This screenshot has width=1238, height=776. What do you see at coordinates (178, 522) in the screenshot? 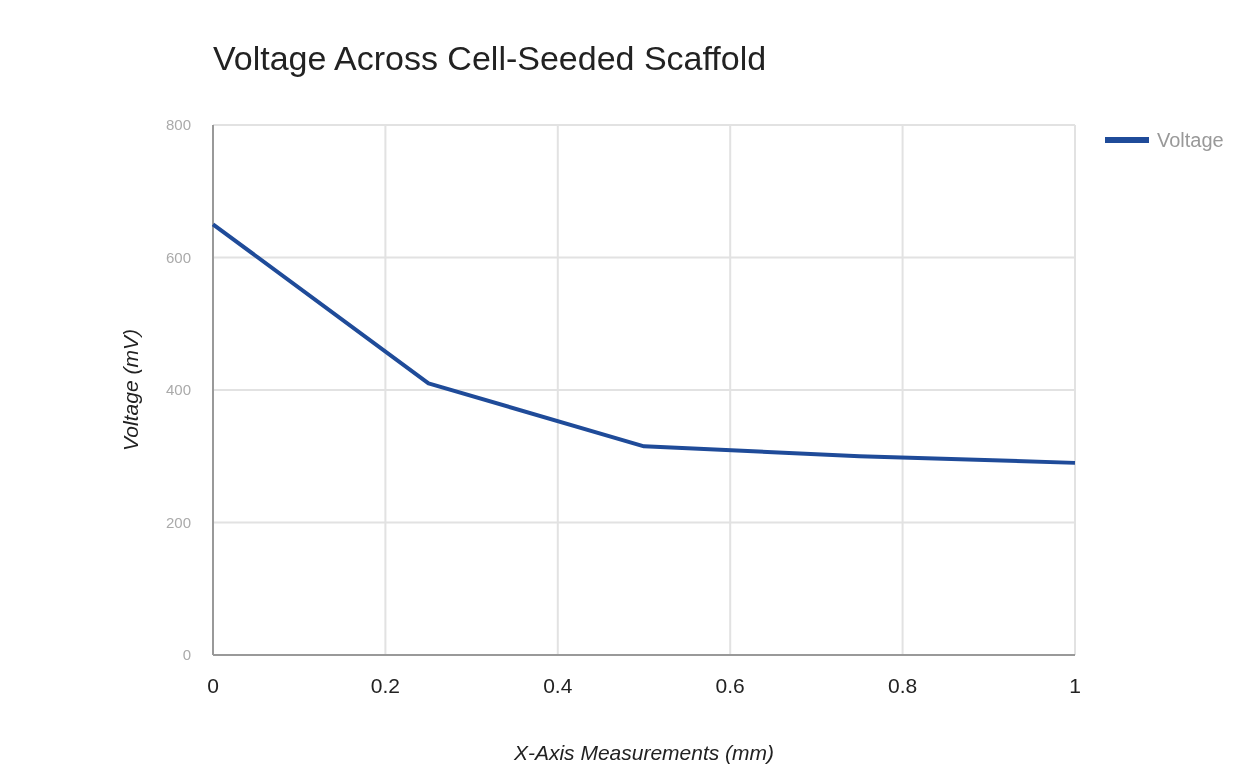
I see `y-tick-label: 200` at bounding box center [178, 522].